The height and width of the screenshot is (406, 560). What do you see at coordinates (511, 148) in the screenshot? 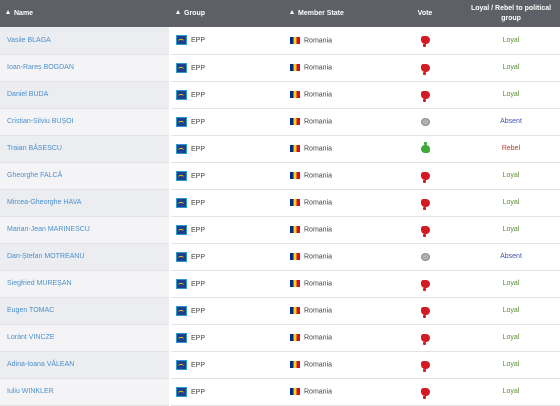
I see `loyalty-status: Rebel` at bounding box center [511, 148].